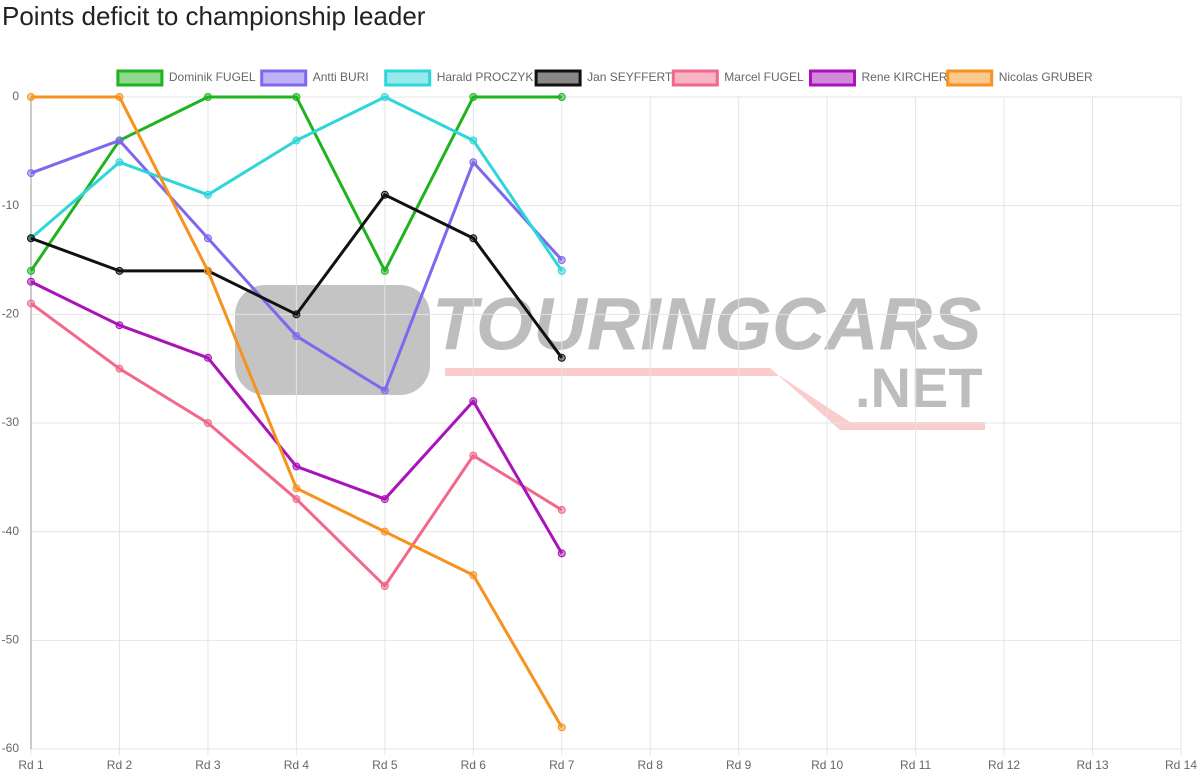 Image resolution: width=1200 pixels, height=781 pixels. Describe the element at coordinates (562, 765) in the screenshot. I see `x-tick-label: Rd 7` at that location.